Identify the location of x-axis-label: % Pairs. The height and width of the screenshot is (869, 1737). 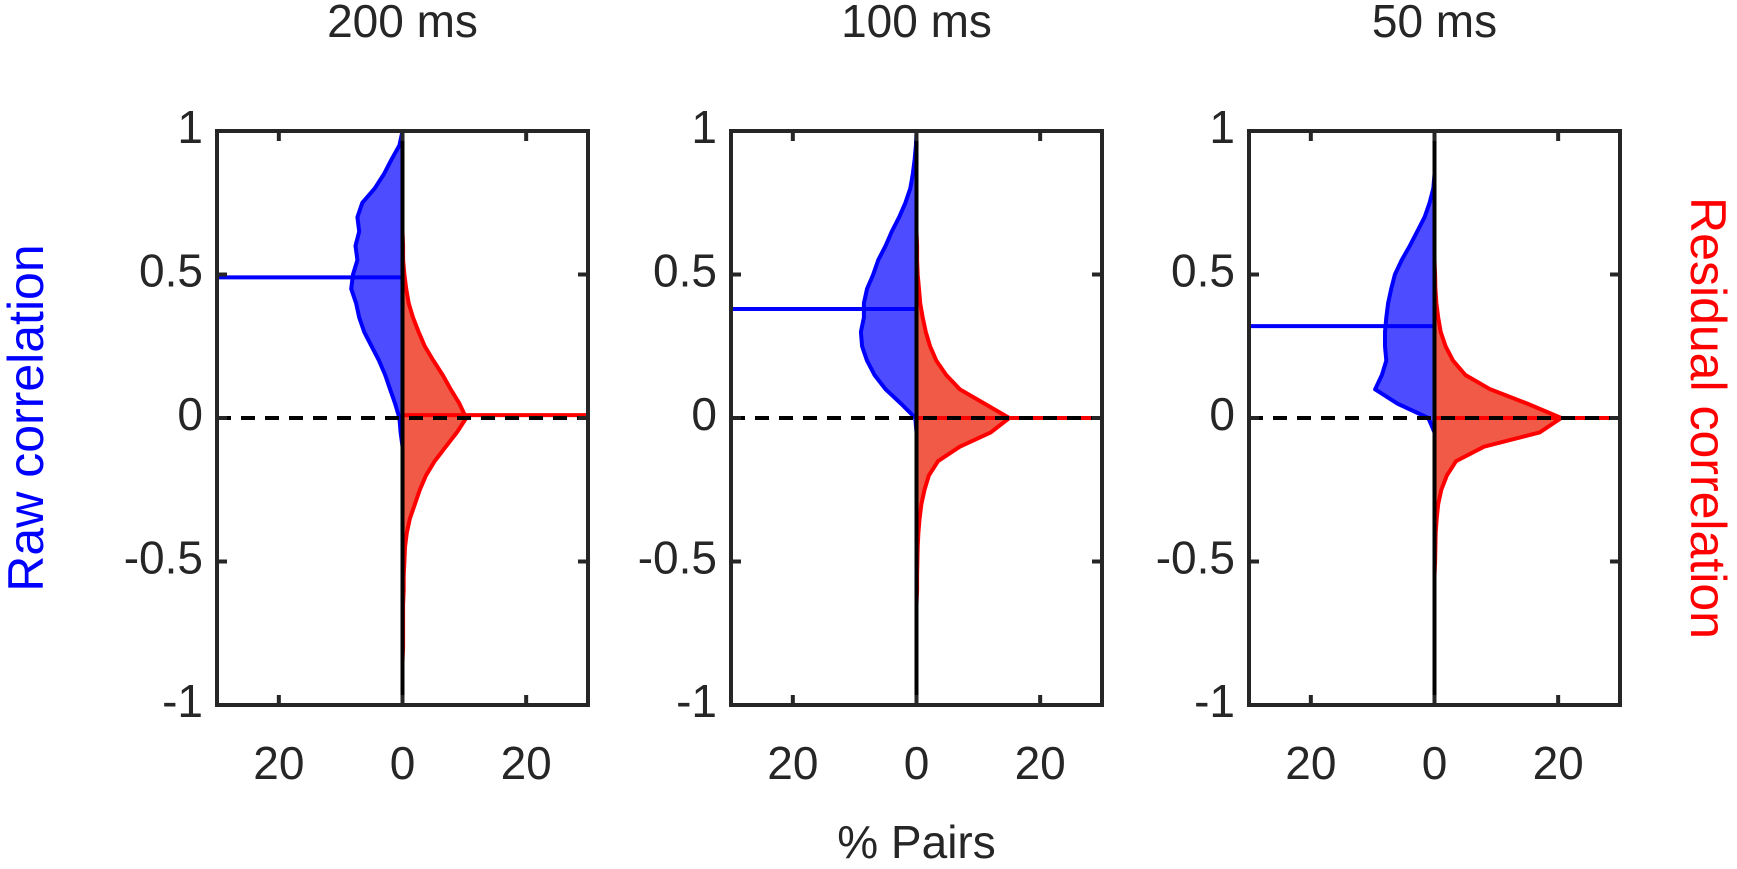
(916, 842).